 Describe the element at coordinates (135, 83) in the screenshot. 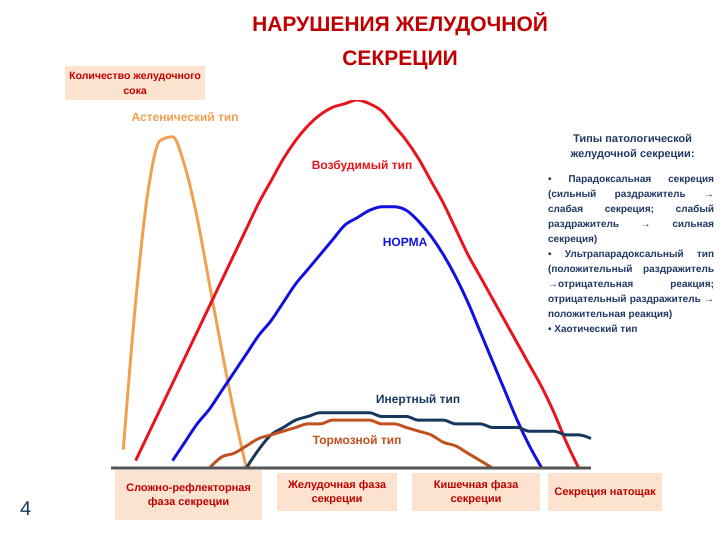

I see `y-axis-title: Количество желудочного сока` at that location.